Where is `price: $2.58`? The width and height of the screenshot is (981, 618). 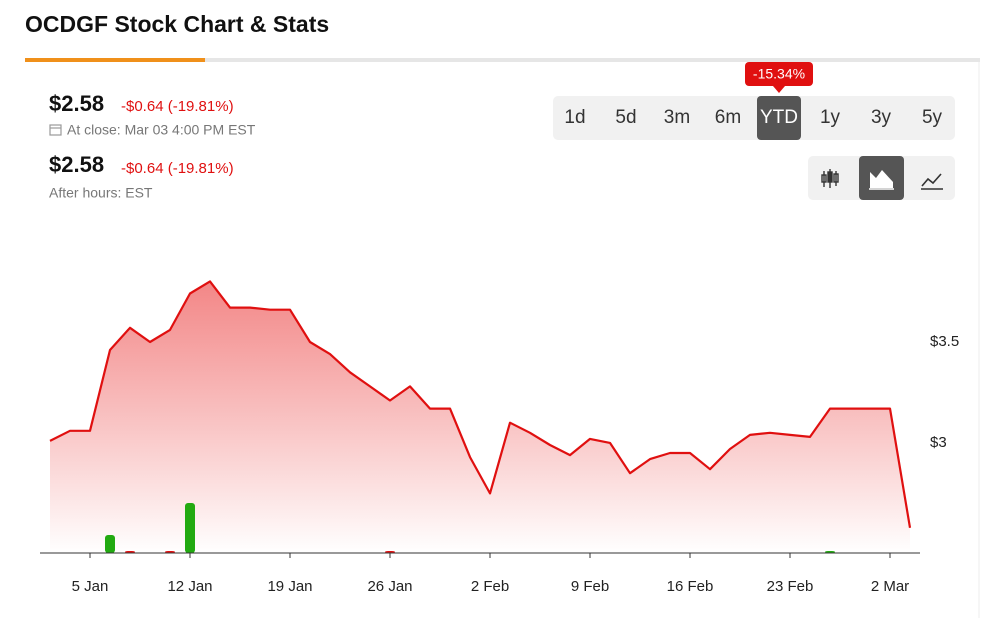 price: $2.58 is located at coordinates (76, 103).